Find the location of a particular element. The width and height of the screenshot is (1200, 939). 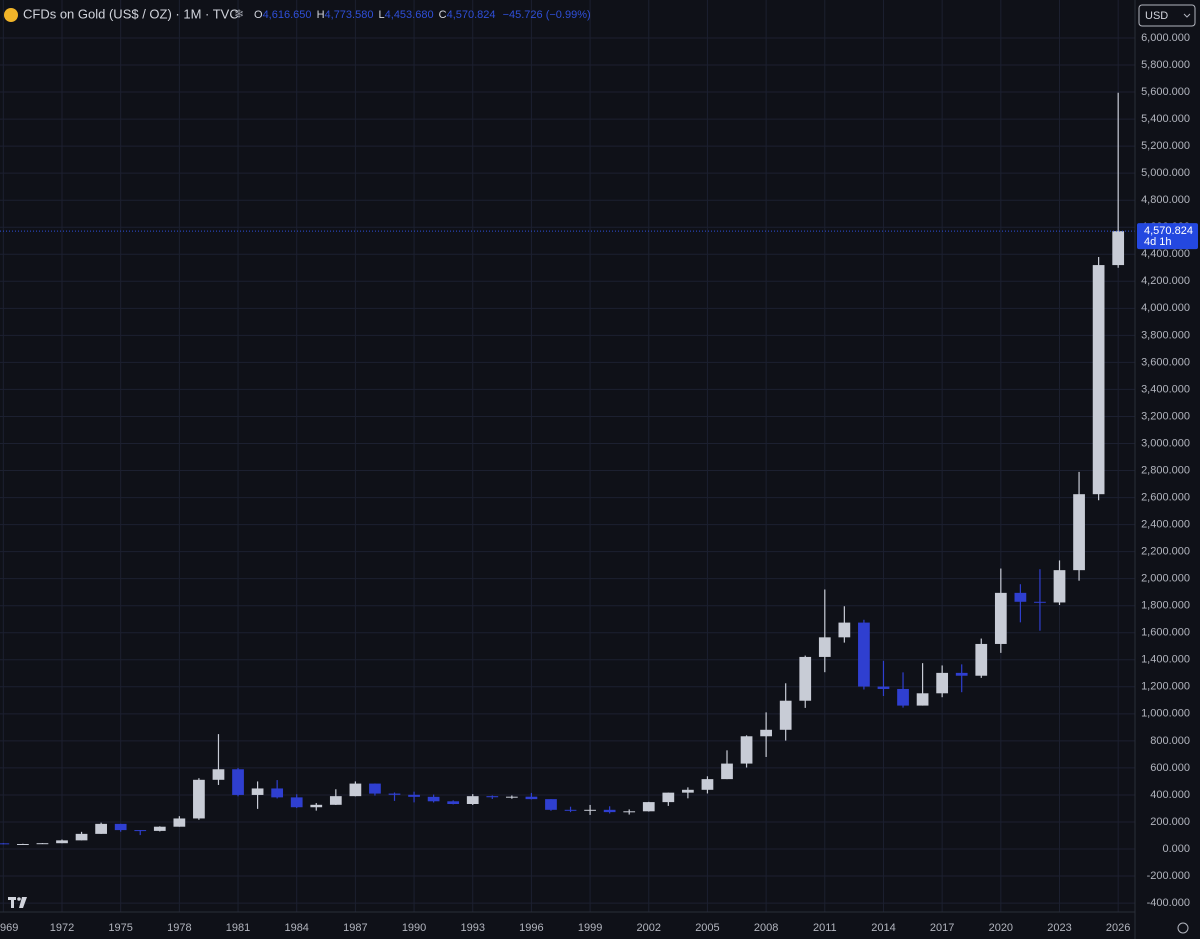

y-tick-label: 5,800.000 is located at coordinates (1165, 65).